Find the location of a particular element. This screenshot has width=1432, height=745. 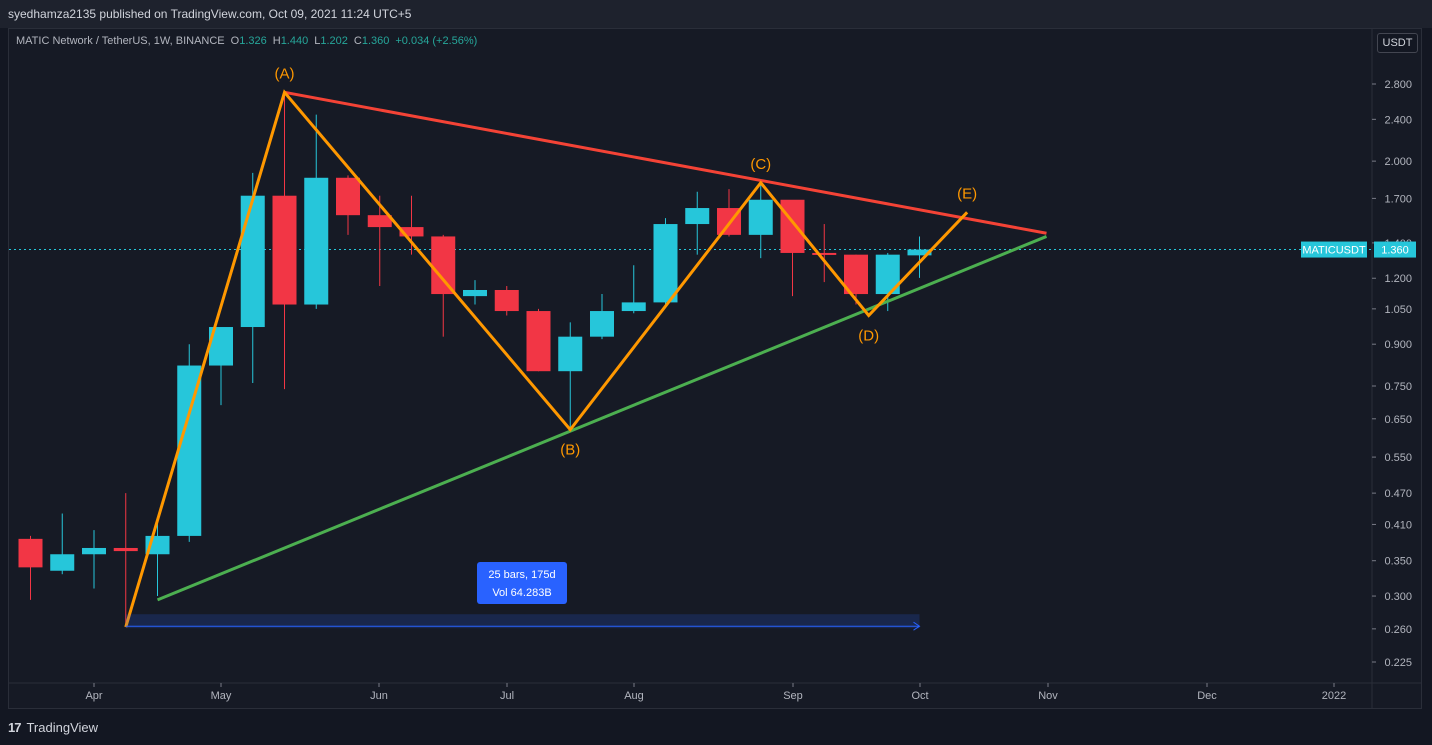

x-tick-label: Oct is located at coordinates (919, 696).